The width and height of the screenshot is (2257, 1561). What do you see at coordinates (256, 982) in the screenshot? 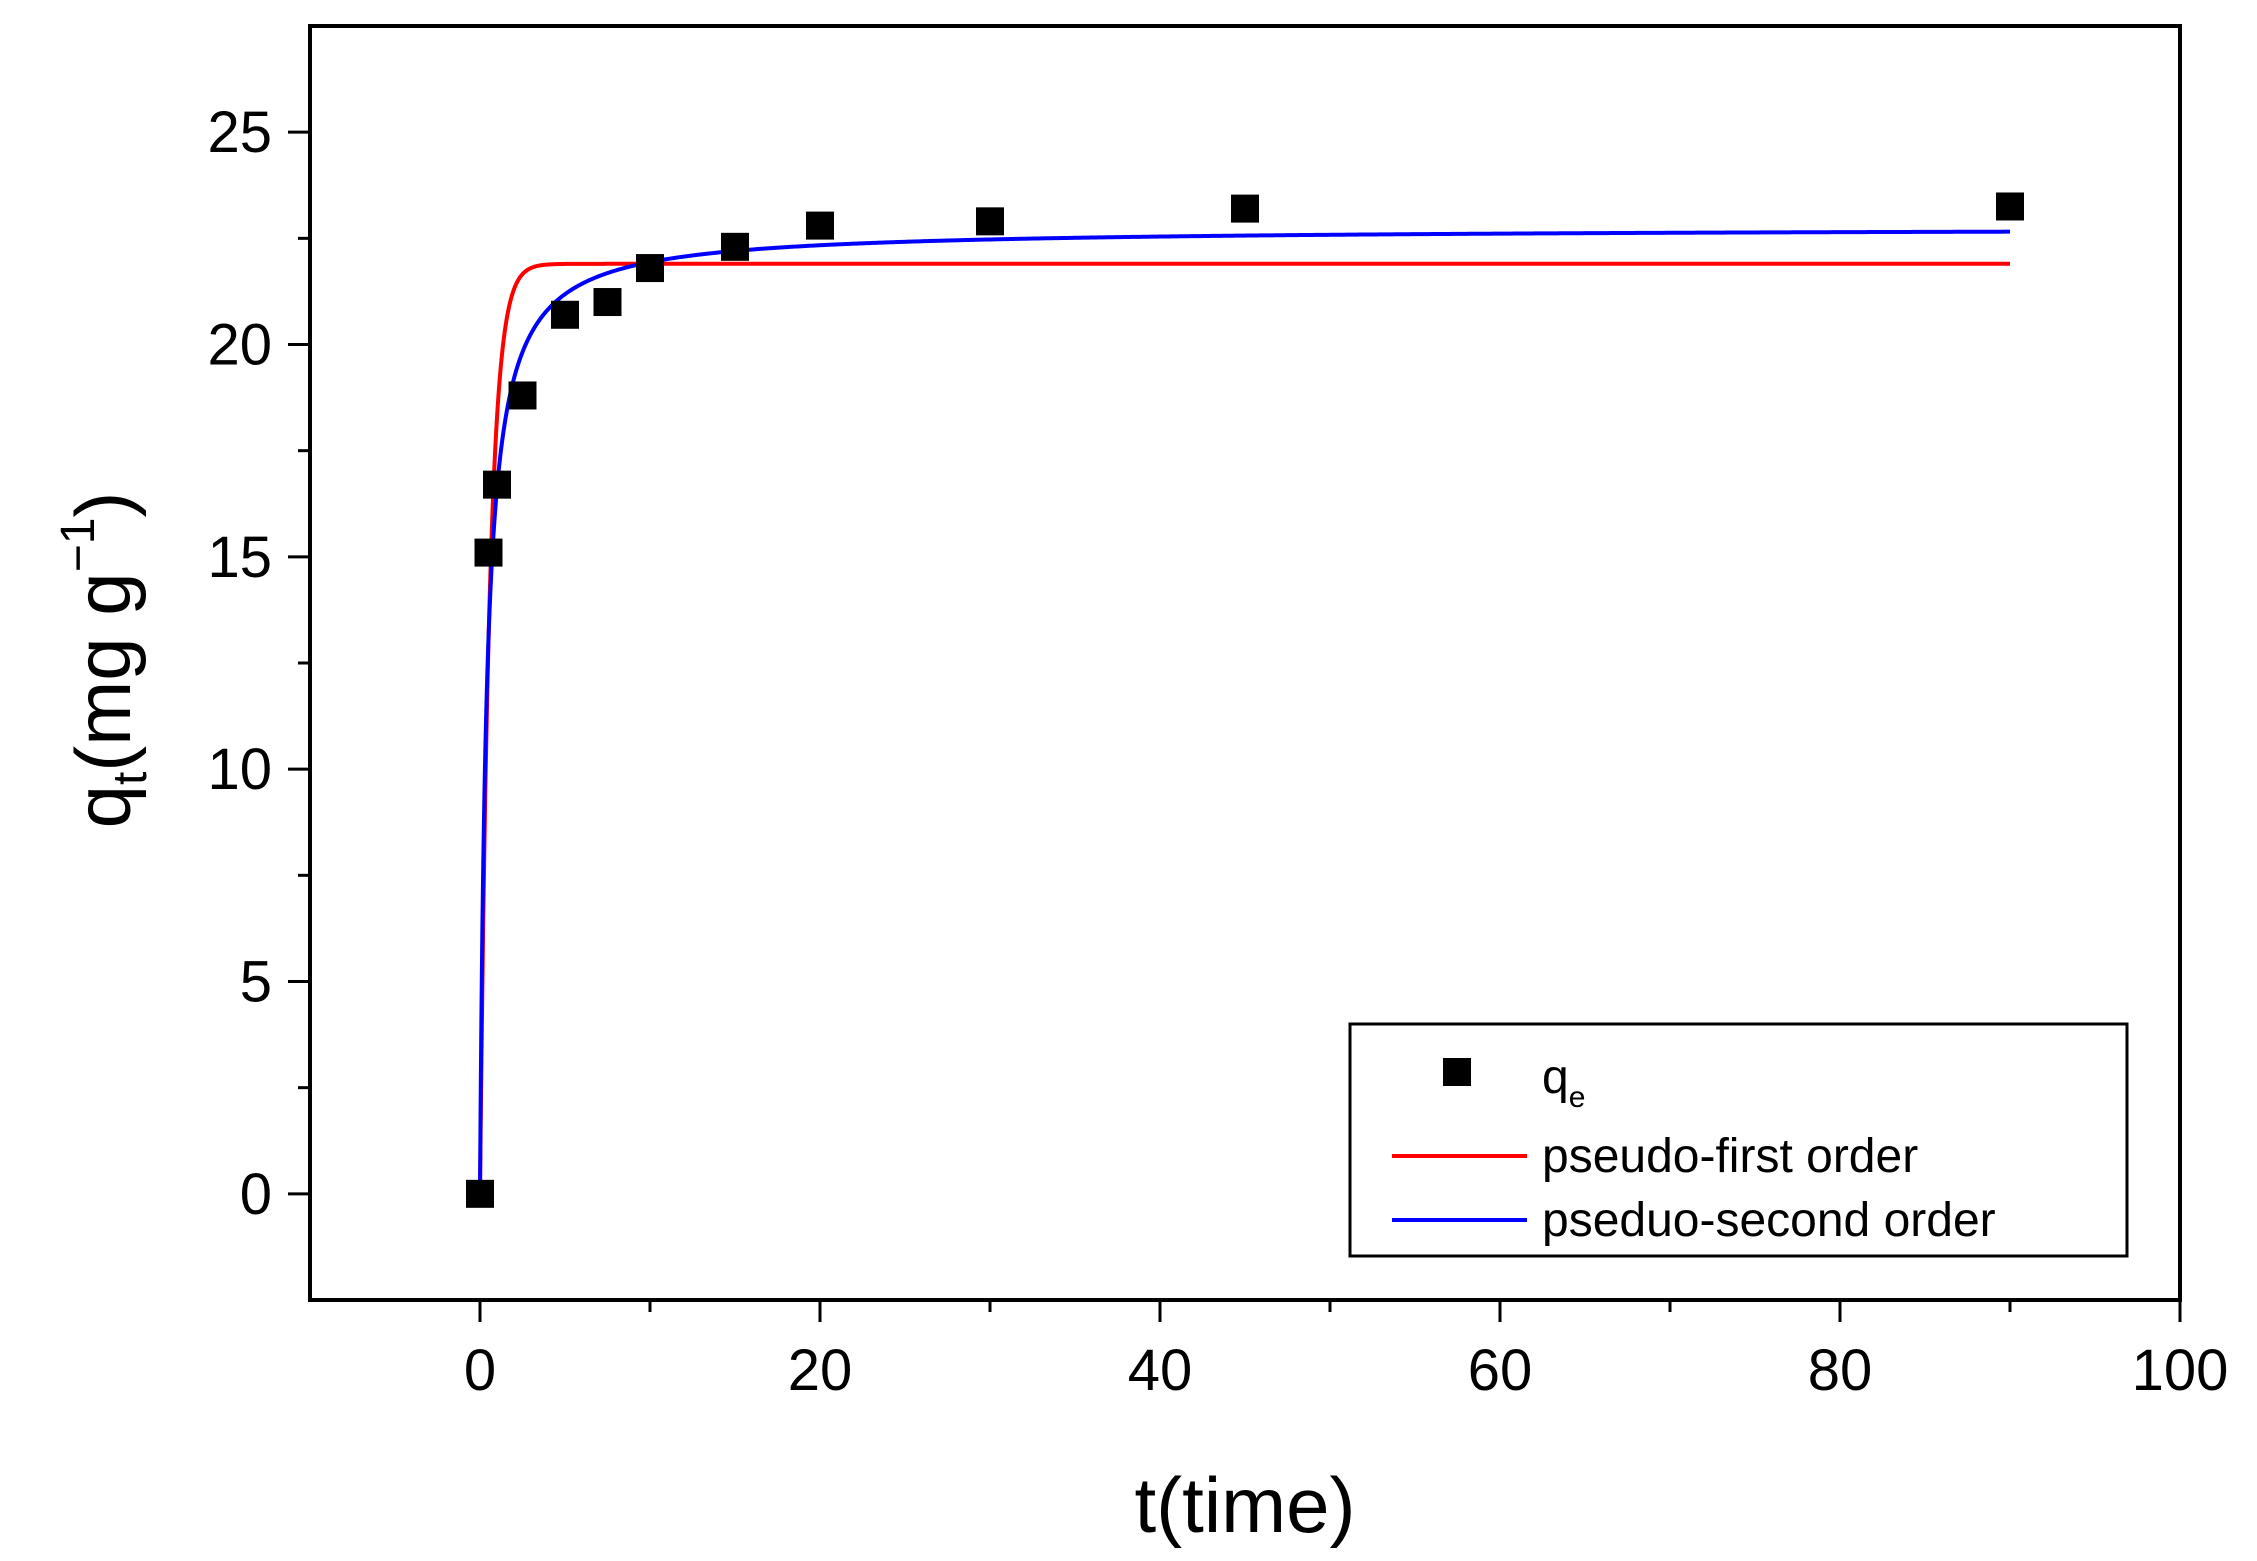
I see `y-tick-label: 5` at bounding box center [256, 982].